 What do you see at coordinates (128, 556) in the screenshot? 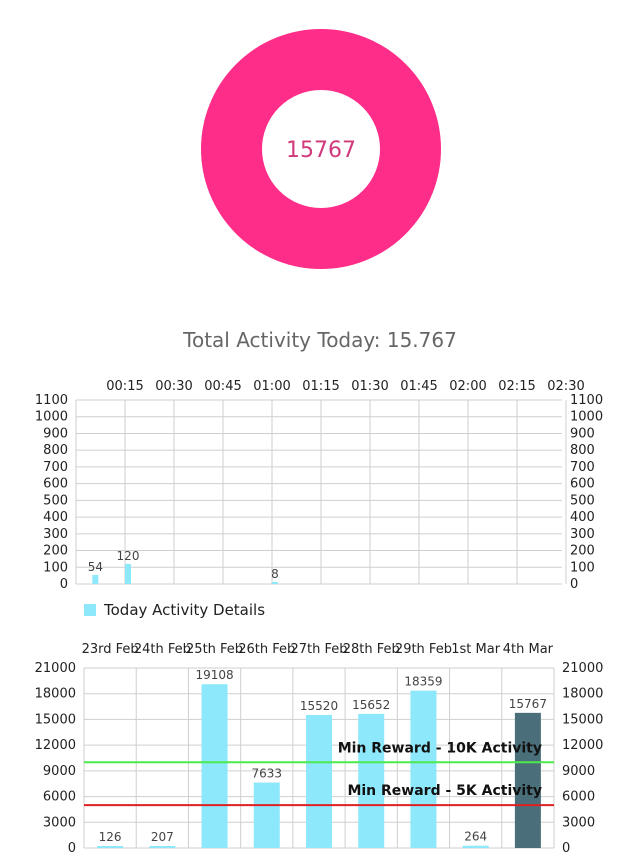
I see `bar-value-label: 120` at bounding box center [128, 556].